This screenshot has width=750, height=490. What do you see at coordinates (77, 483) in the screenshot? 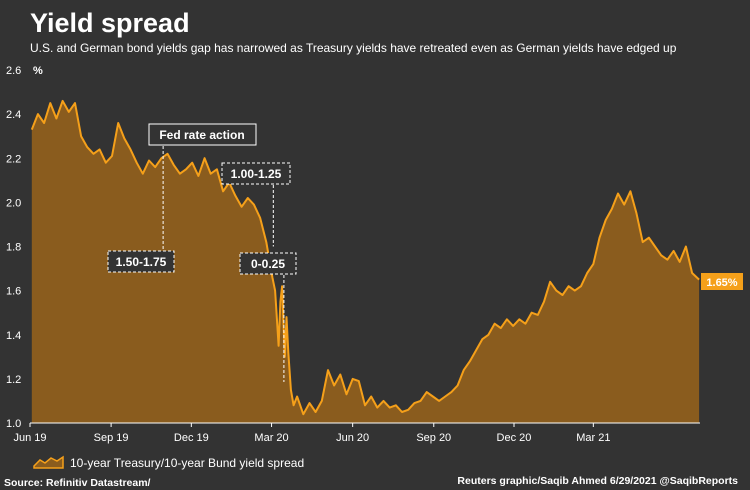
I see `source-note: Source: Refinitiv Datastream/` at bounding box center [77, 483].